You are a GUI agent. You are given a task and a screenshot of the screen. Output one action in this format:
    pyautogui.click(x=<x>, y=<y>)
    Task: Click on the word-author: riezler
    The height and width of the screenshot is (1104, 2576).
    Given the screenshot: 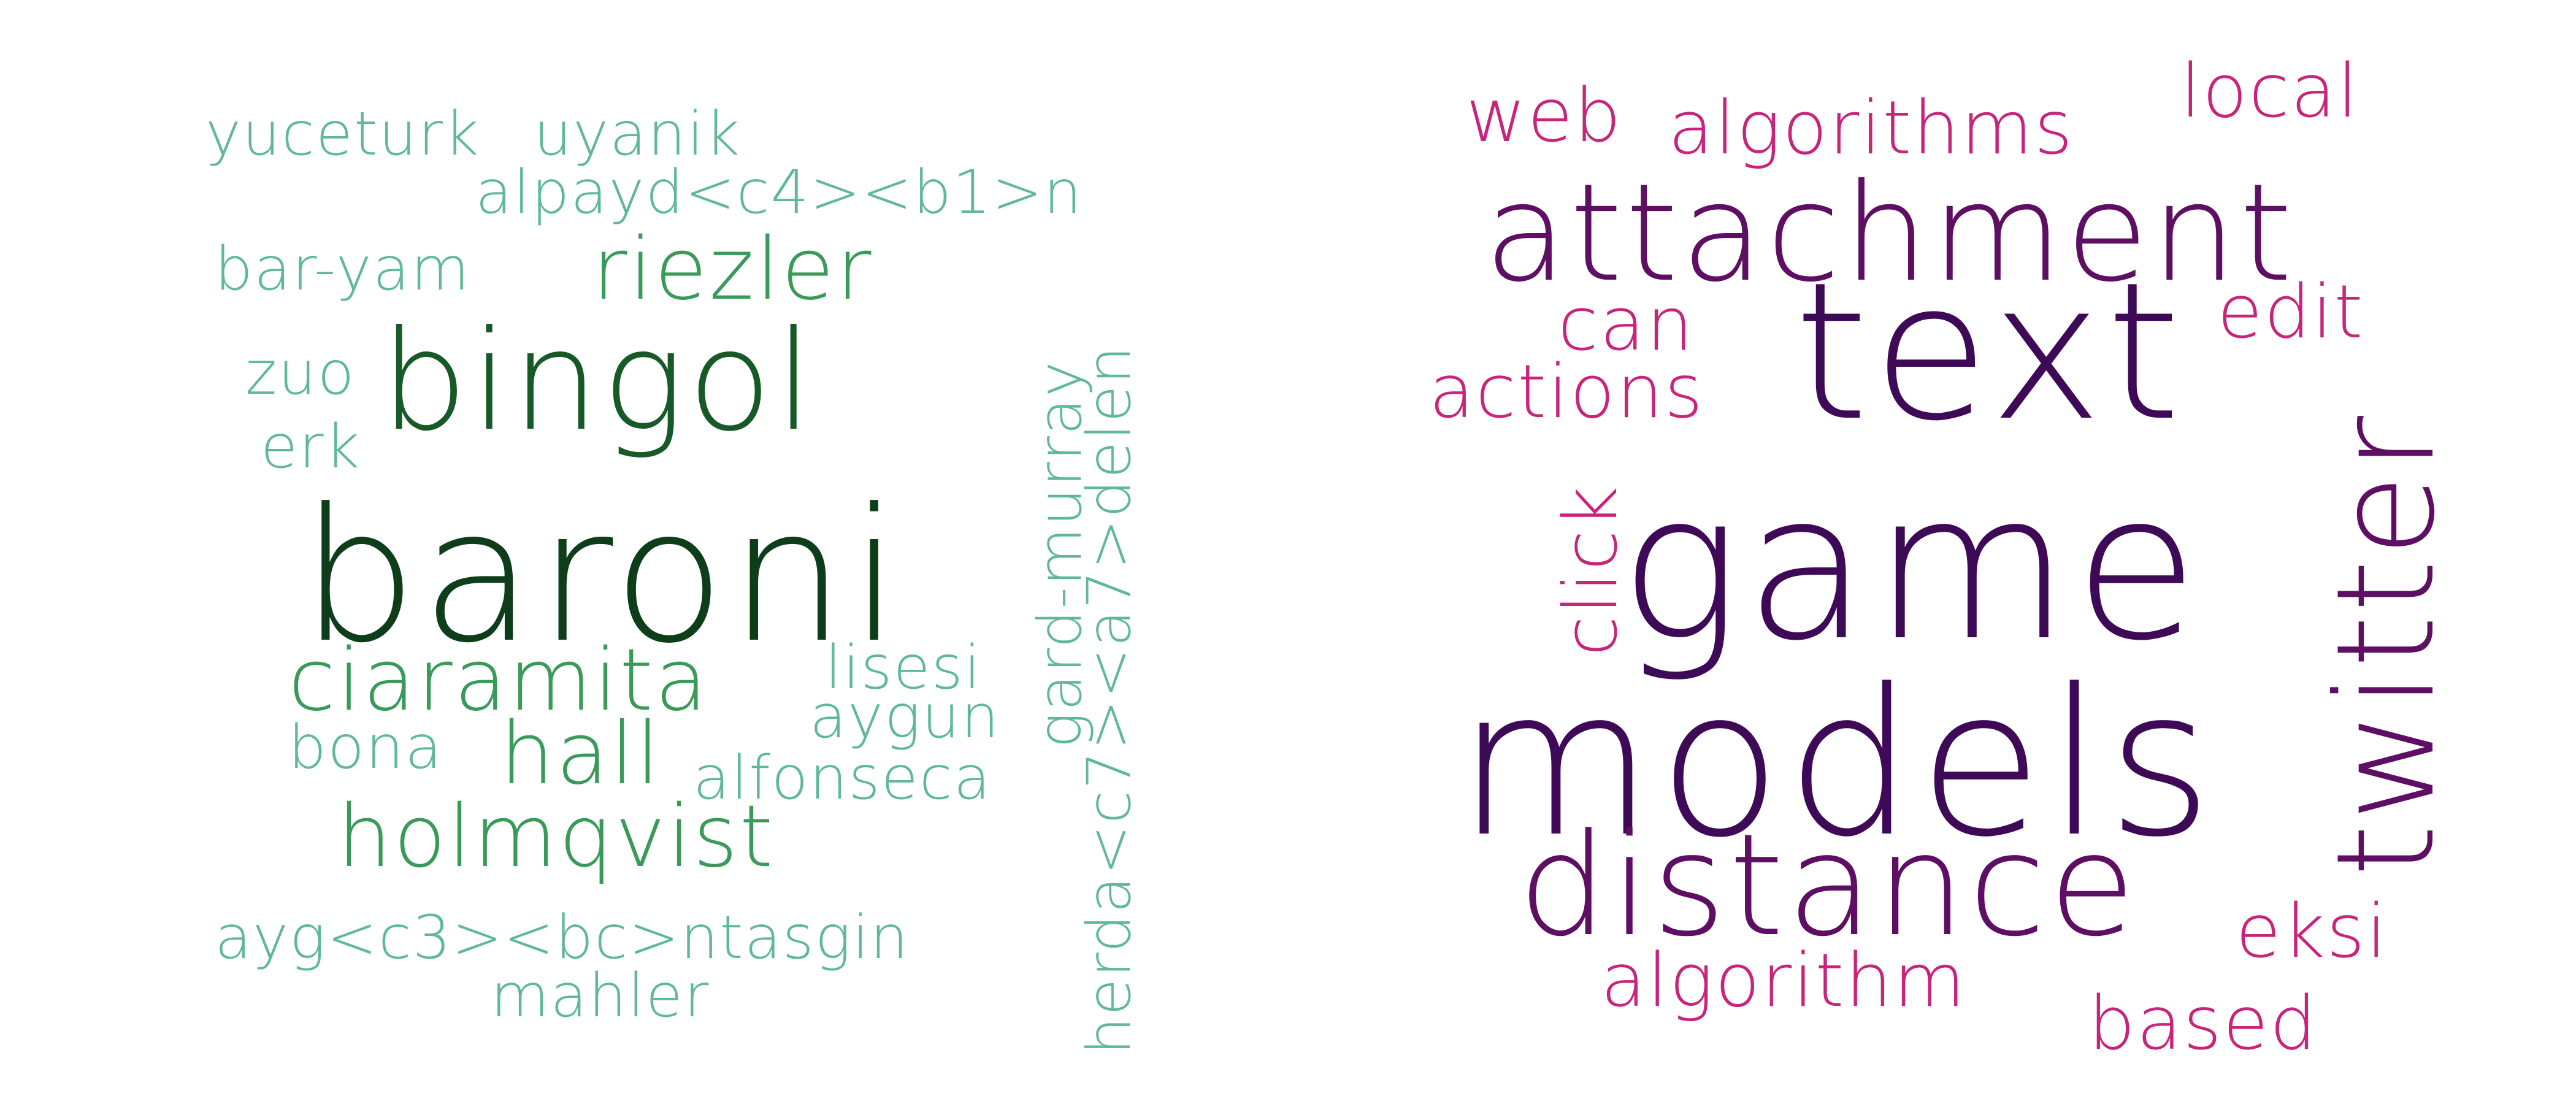 What is the action you would take?
    pyautogui.click(x=732, y=270)
    